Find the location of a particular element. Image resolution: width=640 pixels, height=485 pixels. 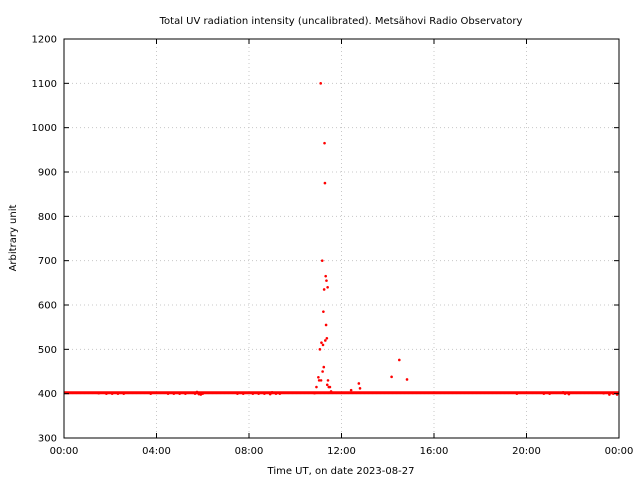

x-tick-label: 04:00 is located at coordinates (156, 451).